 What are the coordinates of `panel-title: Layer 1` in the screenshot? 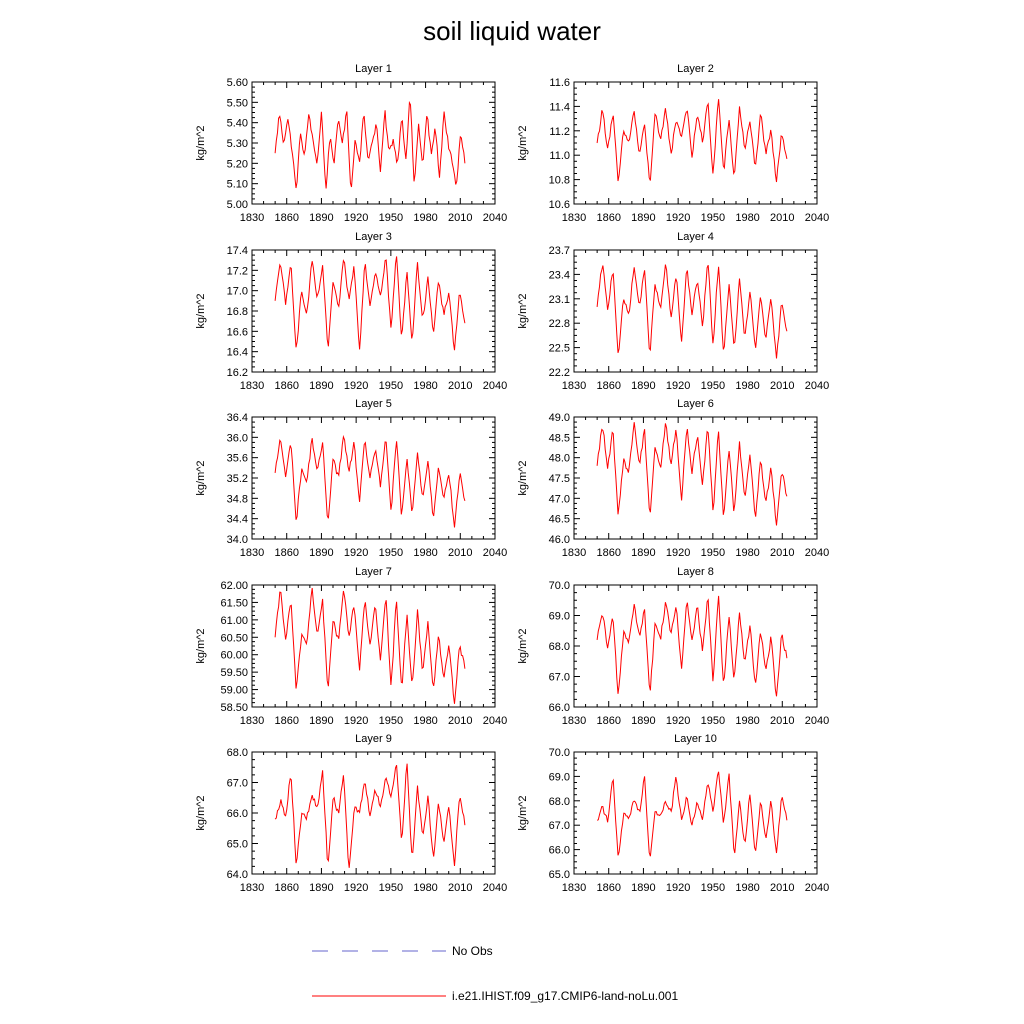 It's located at (373, 69).